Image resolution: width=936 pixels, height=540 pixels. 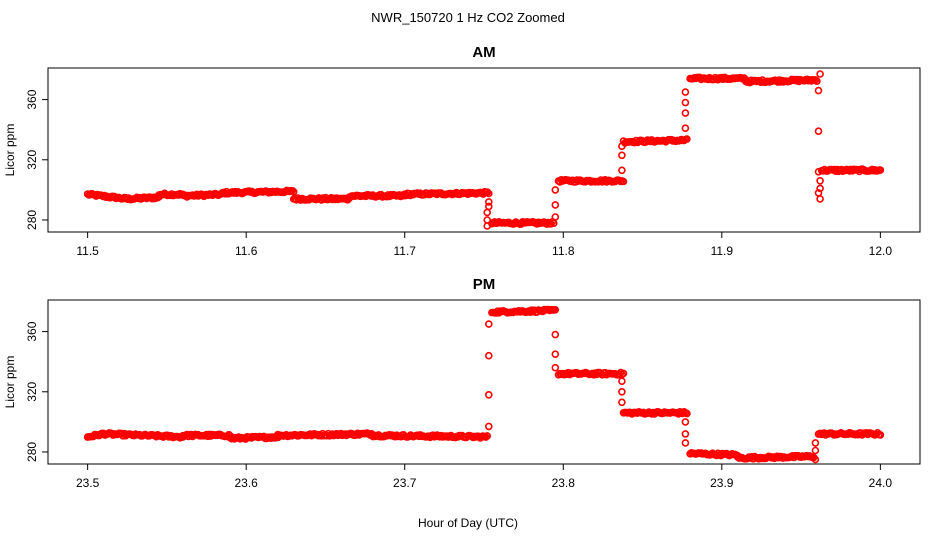 I want to click on x-tick-label: 11.9, so click(x=722, y=251).